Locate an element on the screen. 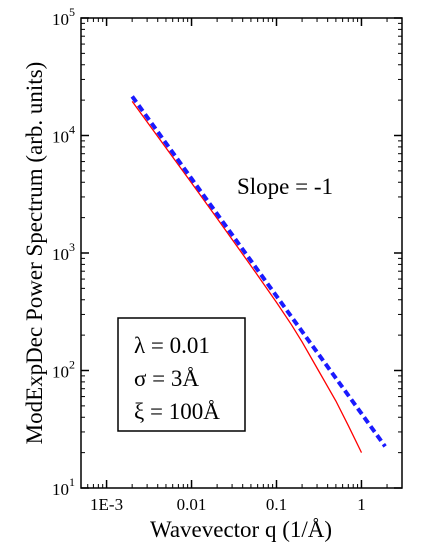 The image size is (440, 550). y-tick-exponent: 5 is located at coordinates (72, 12).